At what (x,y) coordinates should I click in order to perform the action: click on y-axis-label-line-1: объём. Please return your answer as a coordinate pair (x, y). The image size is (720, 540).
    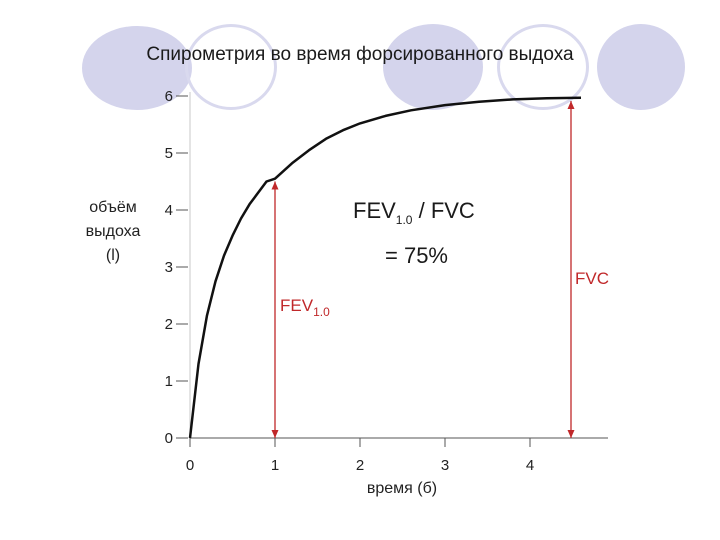
    Looking at the image, I should click on (112, 207).